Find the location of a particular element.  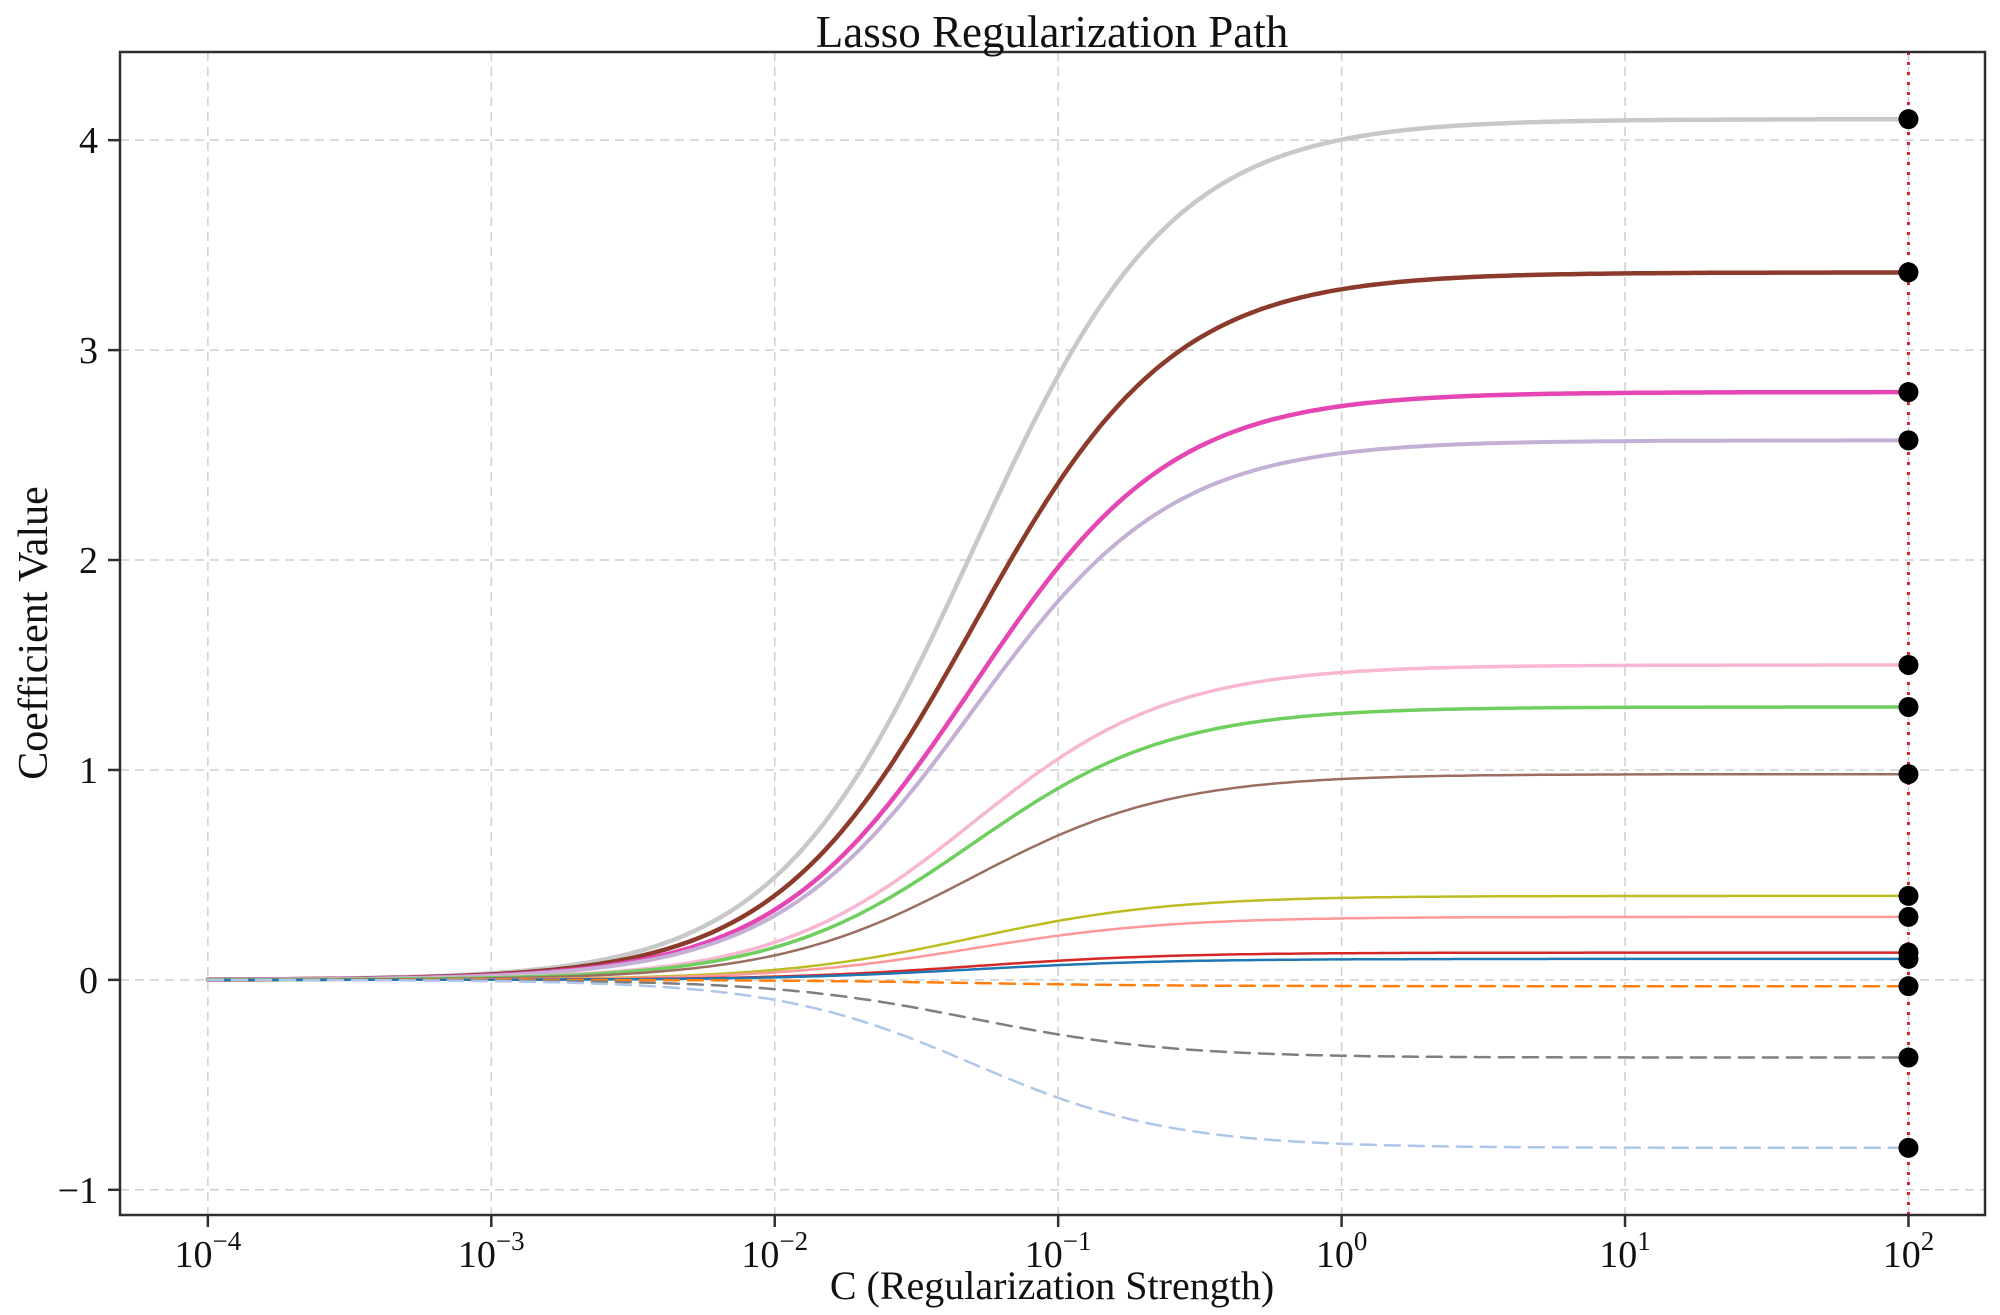

y-tick-label: −1 is located at coordinates (78, 1191).